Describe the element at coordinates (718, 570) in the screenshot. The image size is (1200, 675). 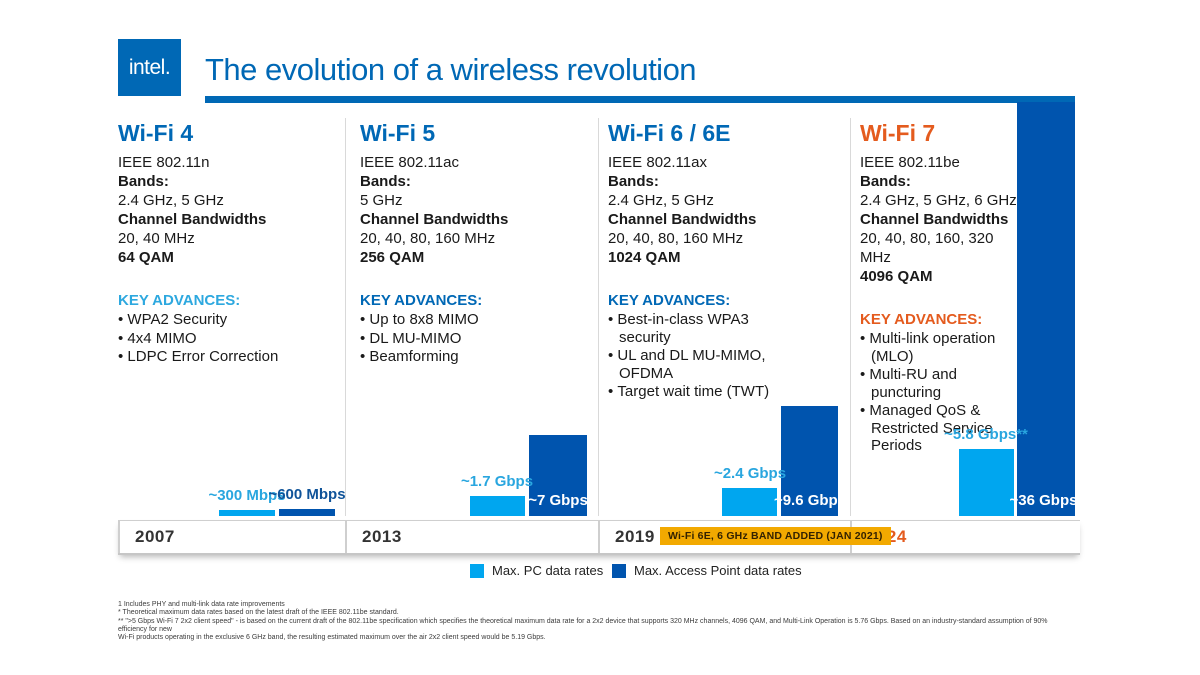
I see `legend-label-ap: Max. Access Point data rates` at that location.